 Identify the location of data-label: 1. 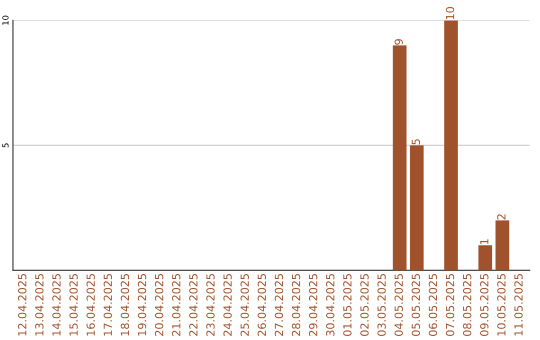
(484, 241).